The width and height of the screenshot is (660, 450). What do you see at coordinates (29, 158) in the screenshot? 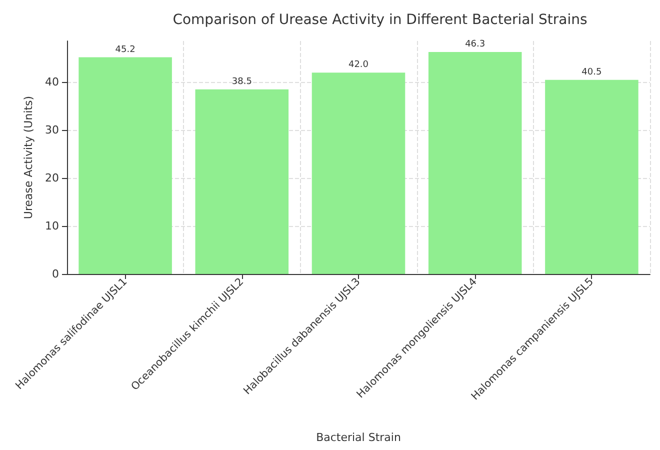
I see `y-axis-title: Urease Activity (Units)` at bounding box center [29, 158].